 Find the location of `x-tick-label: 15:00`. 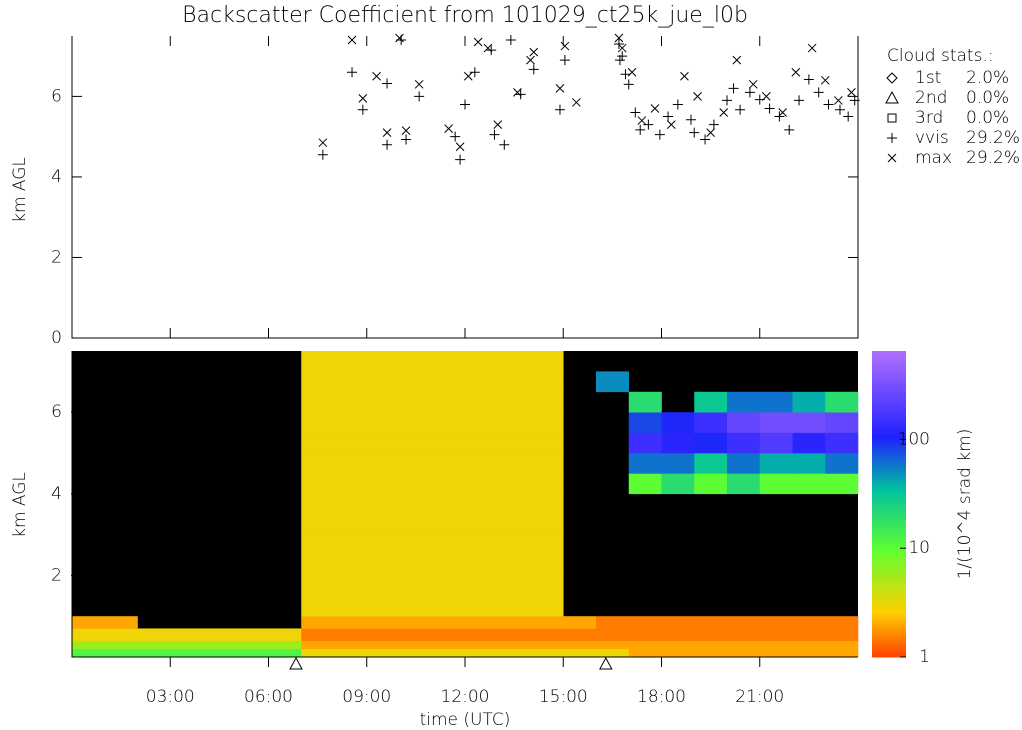

x-tick-label: 15:00 is located at coordinates (563, 697).